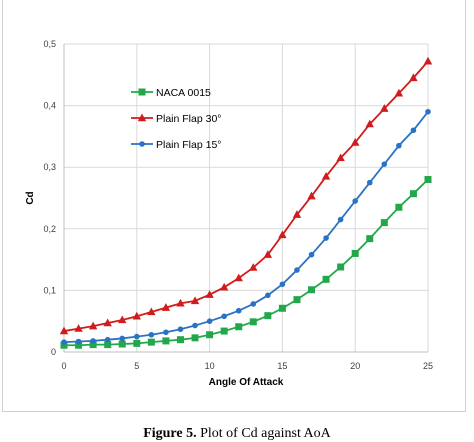 This screenshot has height=442, width=474. Describe the element at coordinates (170, 433) in the screenshot. I see `caption-label: Figure 5.` at that location.